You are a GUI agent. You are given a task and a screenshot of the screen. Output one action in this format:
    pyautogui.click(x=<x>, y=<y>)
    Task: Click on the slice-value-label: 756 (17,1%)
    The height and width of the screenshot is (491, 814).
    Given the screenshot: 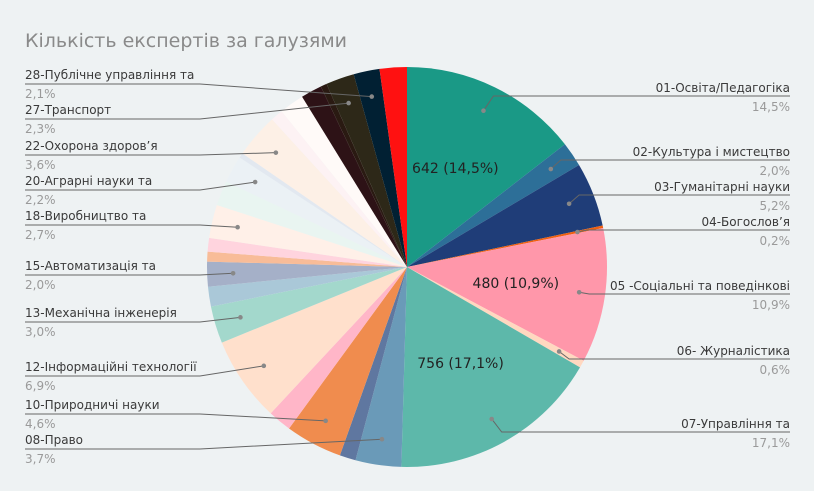 What is the action you would take?
    pyautogui.click(x=460, y=364)
    